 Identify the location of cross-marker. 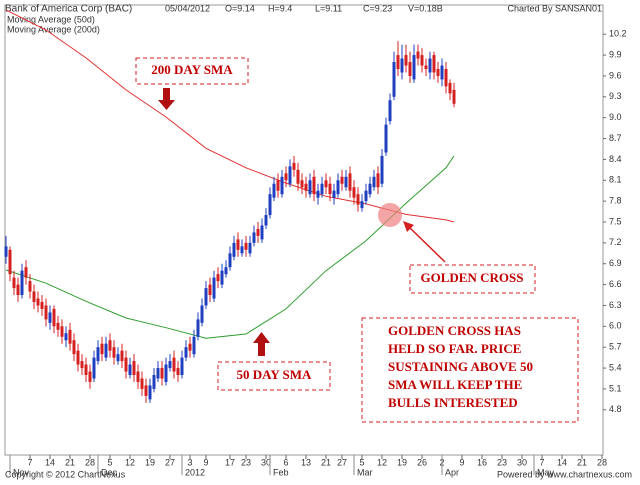
(390, 215).